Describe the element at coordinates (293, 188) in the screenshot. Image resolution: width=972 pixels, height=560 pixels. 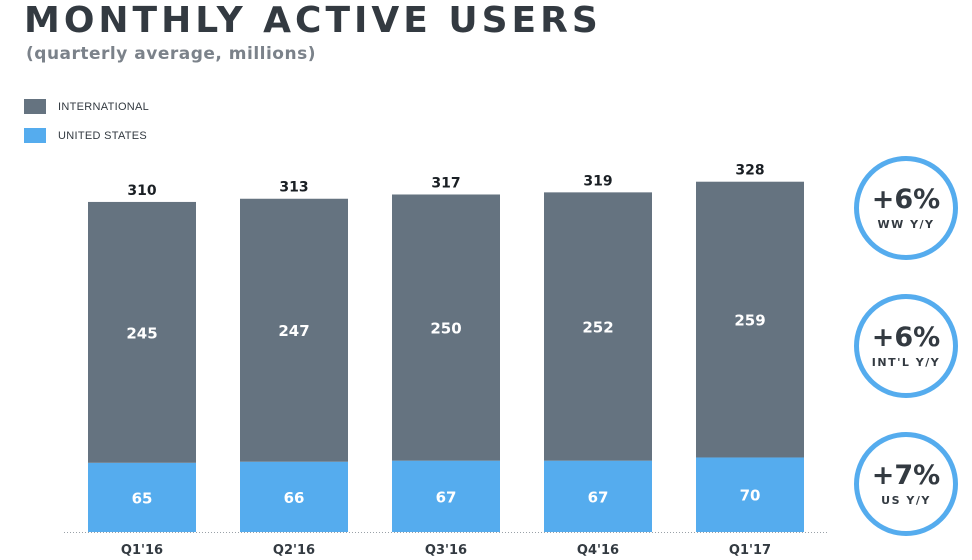
I see `bar-total-label-2: 313` at that location.